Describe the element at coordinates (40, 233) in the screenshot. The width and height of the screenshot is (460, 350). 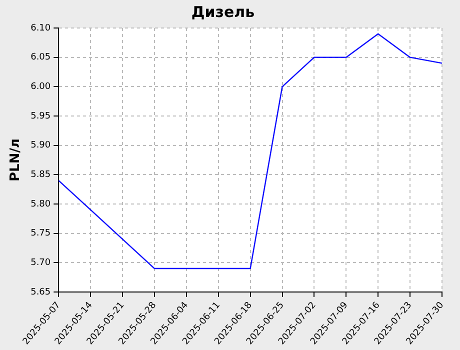
I see `y-tick-label: 5.75` at that location.